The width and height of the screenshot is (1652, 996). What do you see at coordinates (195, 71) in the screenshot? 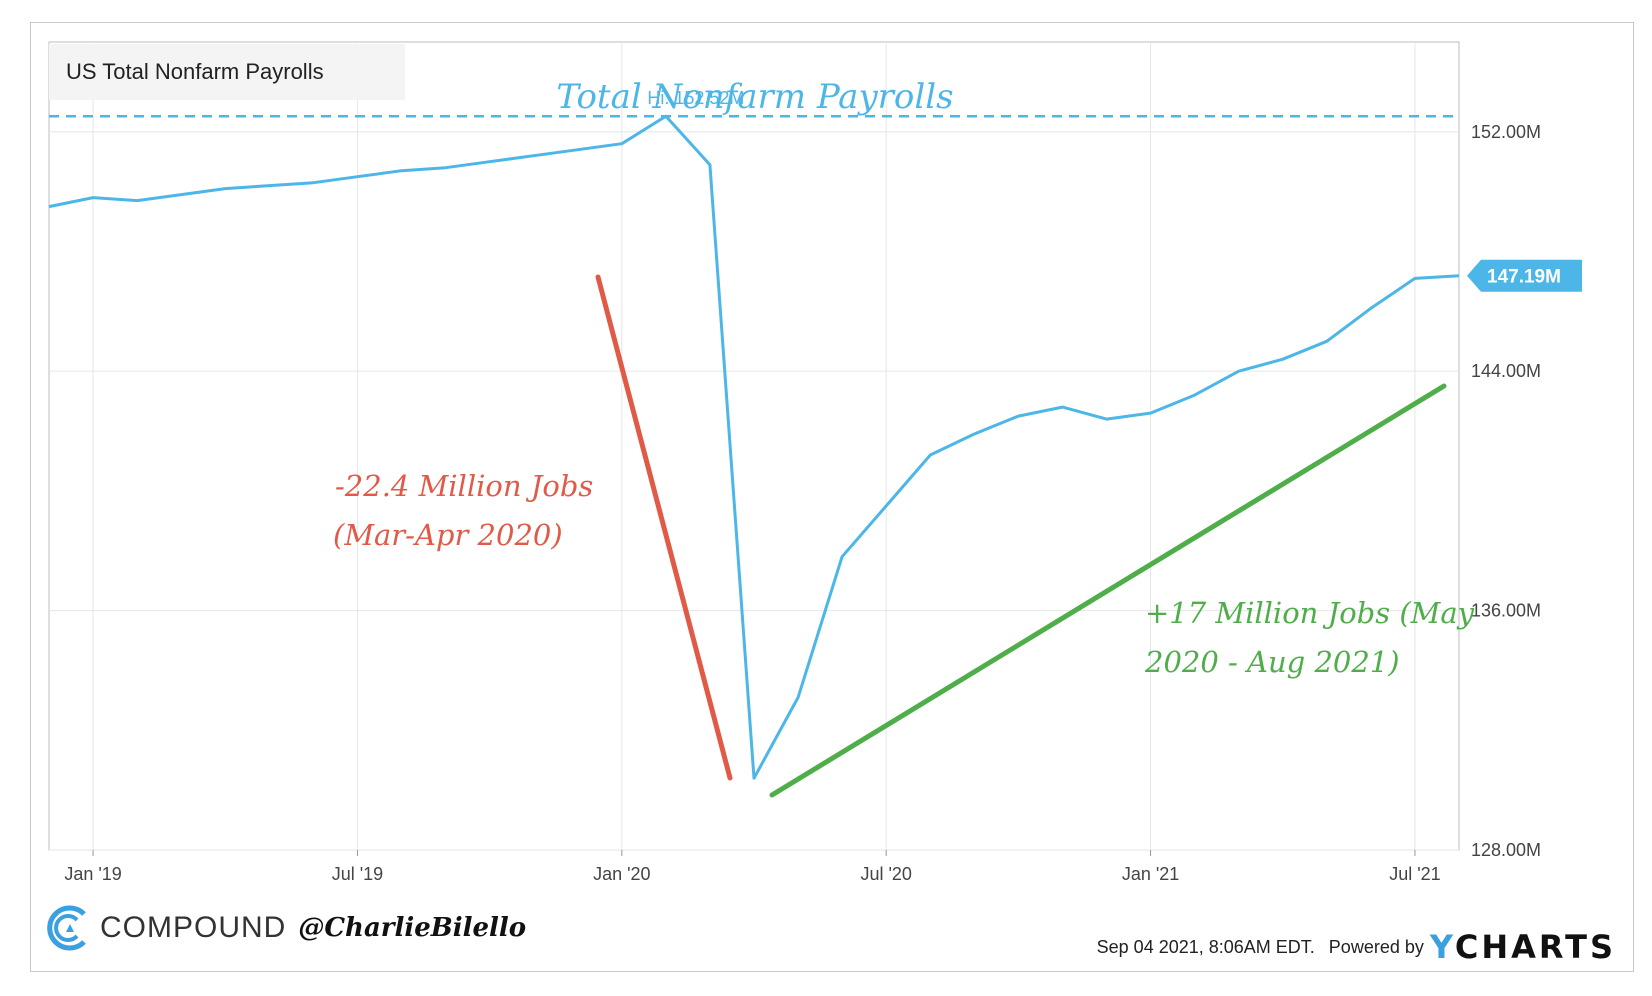
I see `chart-title: US Total Nonfarm Payrolls` at bounding box center [195, 71].